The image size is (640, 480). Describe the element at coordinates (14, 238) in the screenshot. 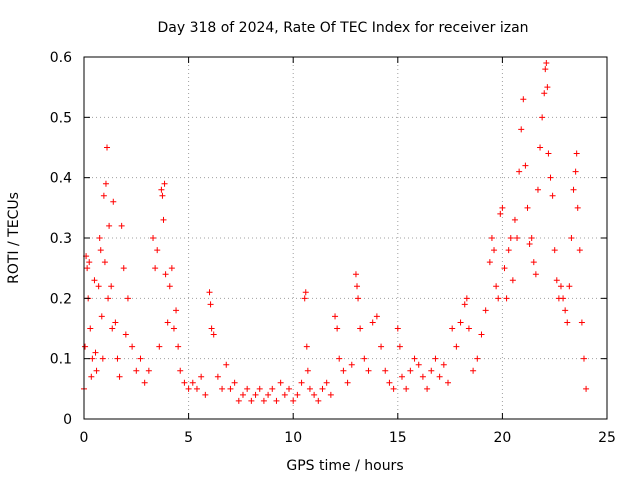

I see `y-axis-label: ROTI / TECUs` at that location.